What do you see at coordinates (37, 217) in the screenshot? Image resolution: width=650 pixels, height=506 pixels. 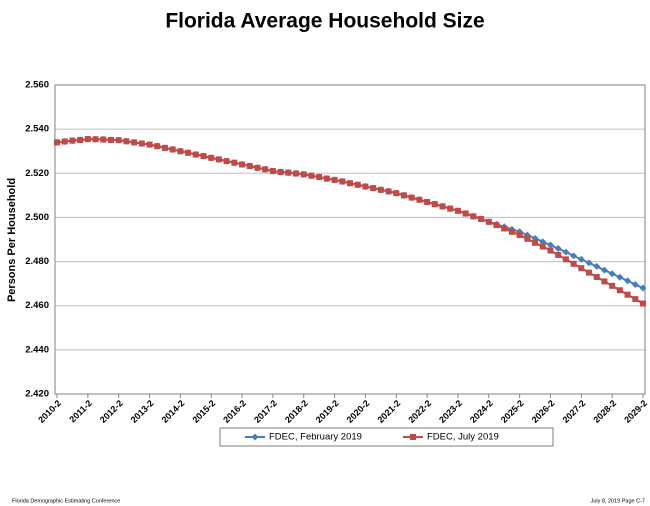 I see `y-tick-label: 2.500` at bounding box center [37, 217].